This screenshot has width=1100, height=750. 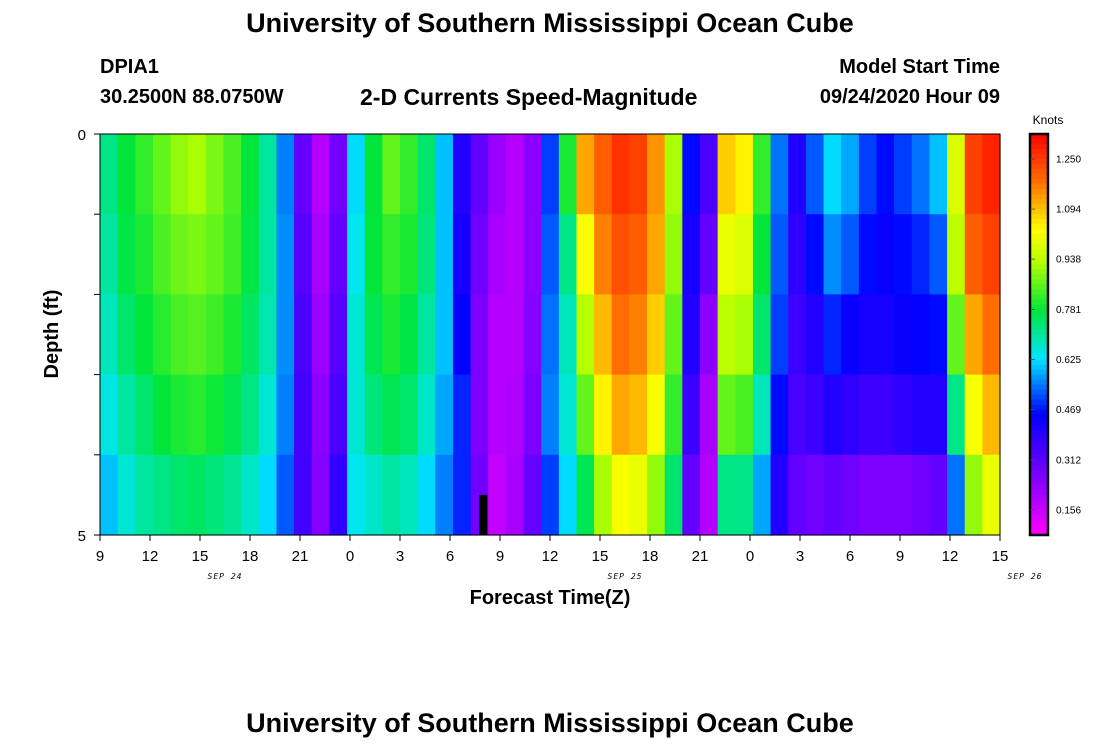 What do you see at coordinates (82, 135) in the screenshot?
I see `y-tick-label: 0` at bounding box center [82, 135].